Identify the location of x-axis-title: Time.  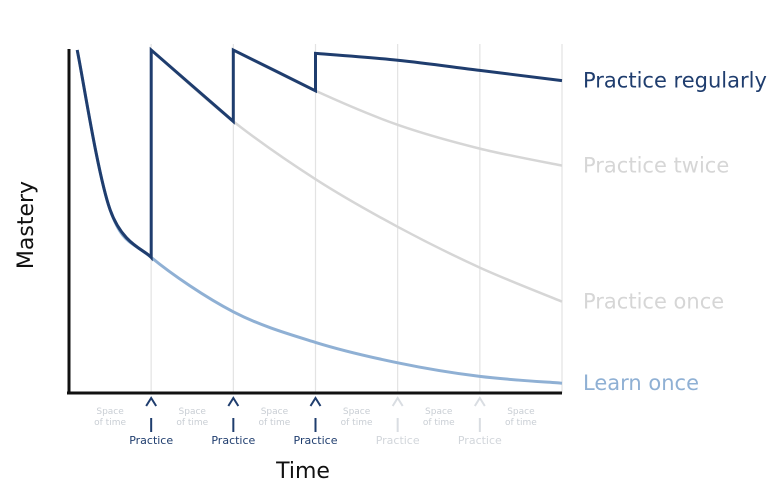
(302, 471).